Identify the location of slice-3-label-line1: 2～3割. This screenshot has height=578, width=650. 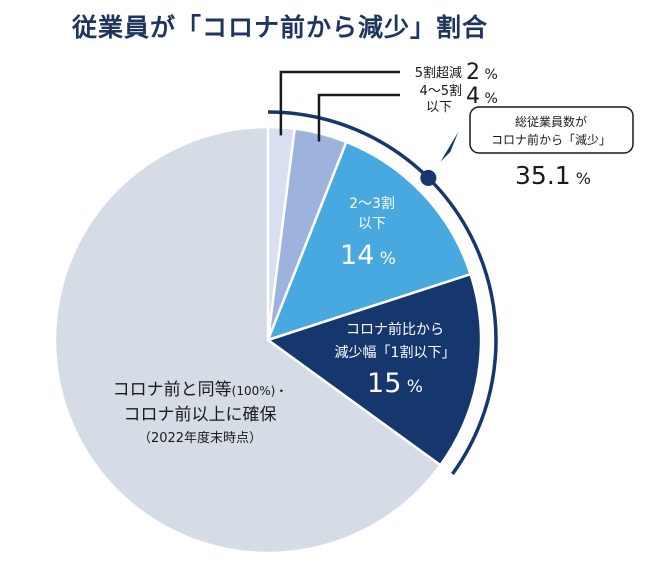
(372, 203).